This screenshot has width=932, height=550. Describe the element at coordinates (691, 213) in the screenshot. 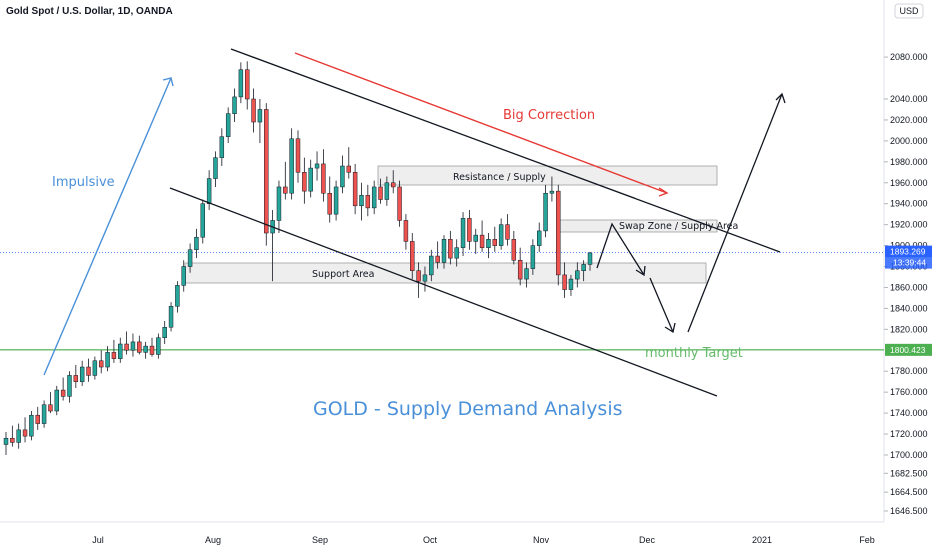

I see `projection-path` at that location.